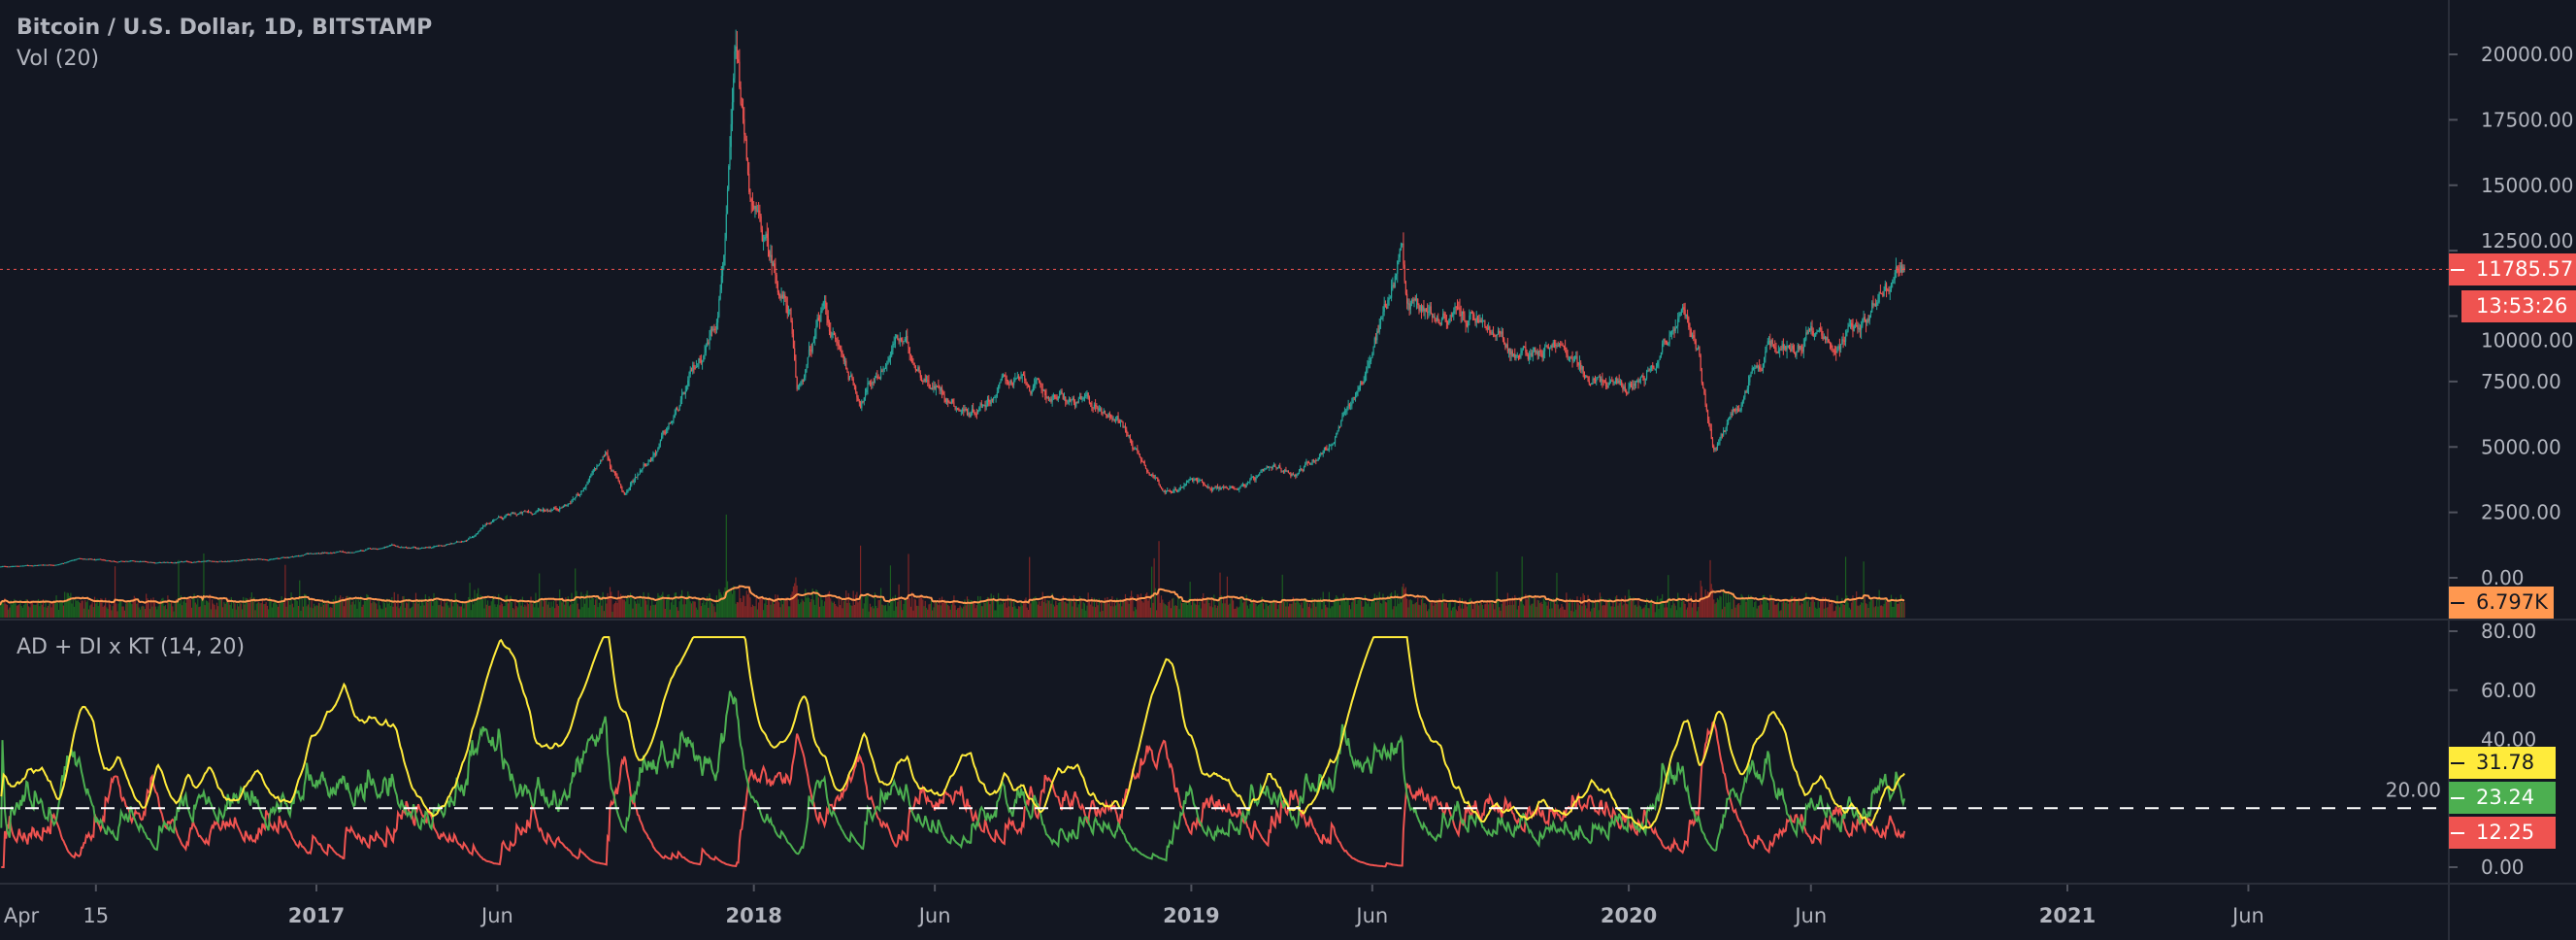 The width and height of the screenshot is (2576, 940). What do you see at coordinates (225, 28) in the screenshot?
I see `chart-title: Bitcoin / U.S. Dollar, 1D, BITSTAMP` at bounding box center [225, 28].